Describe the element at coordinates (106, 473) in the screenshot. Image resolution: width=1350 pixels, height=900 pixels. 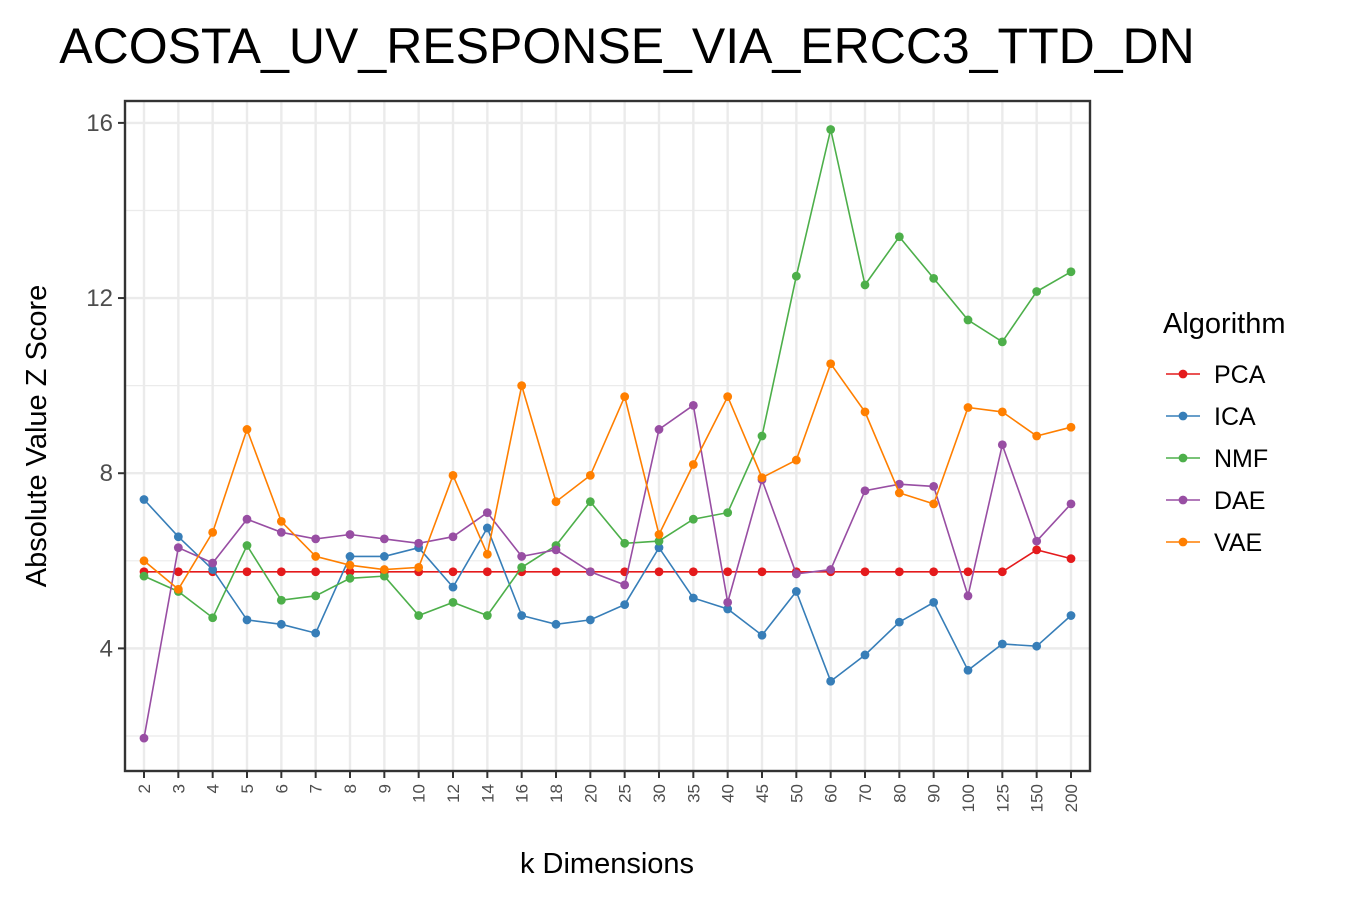
I see `y-tick-label: 8` at that location.